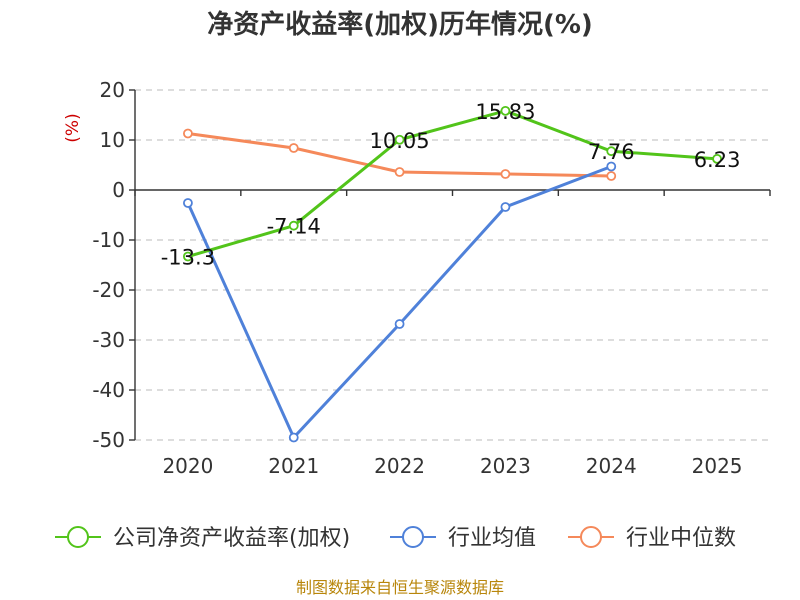 Image resolution: width=800 pixels, height=600 pixels. What do you see at coordinates (108, 390) in the screenshot?
I see `y-tick-label: -40` at bounding box center [108, 390].